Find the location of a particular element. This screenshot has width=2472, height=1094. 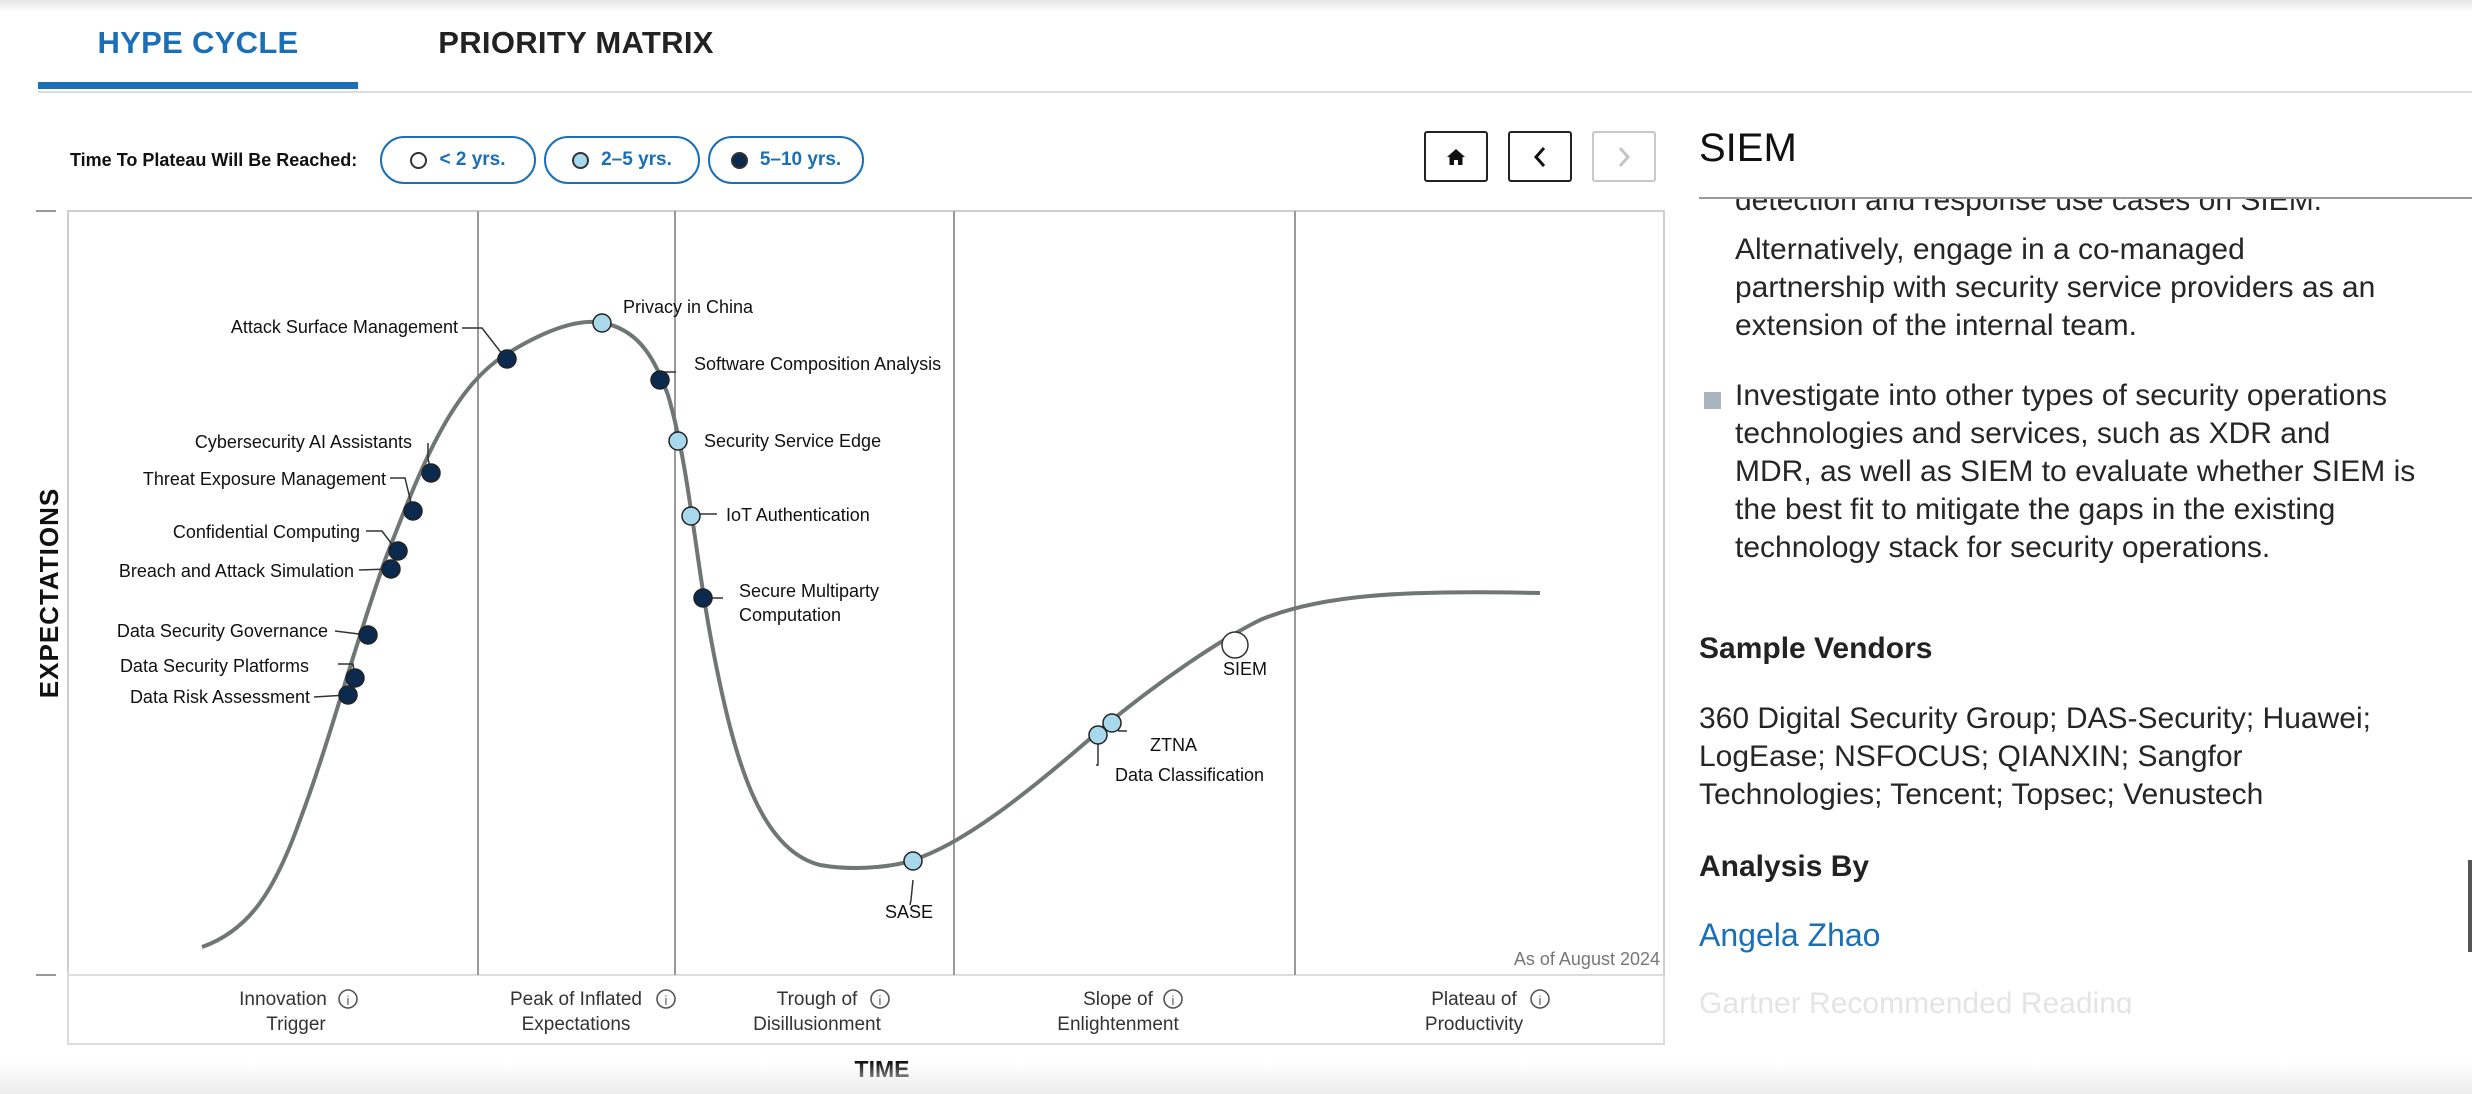

phase-label-box is located at coordinates (866, 1009).